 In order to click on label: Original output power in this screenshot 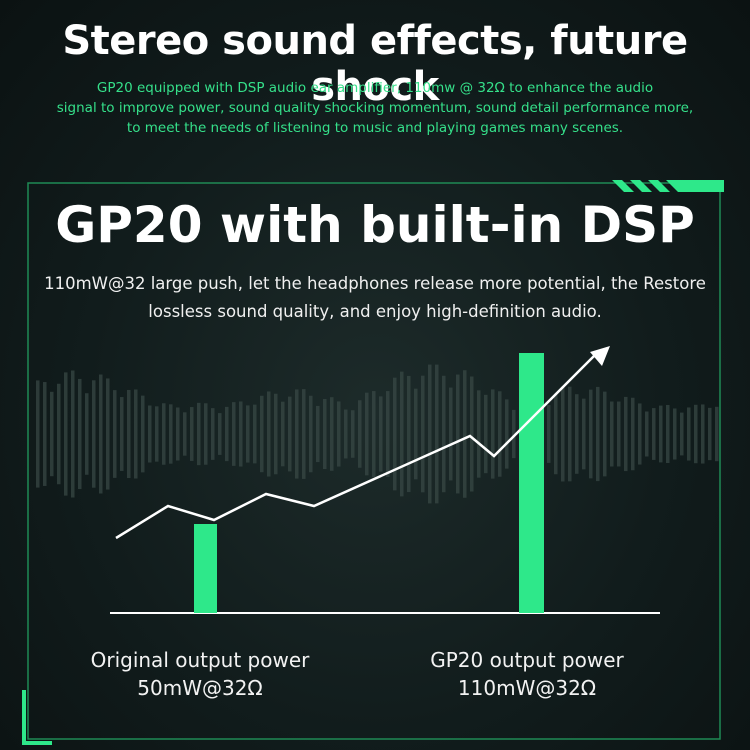, I will do `click(200, 660)`.